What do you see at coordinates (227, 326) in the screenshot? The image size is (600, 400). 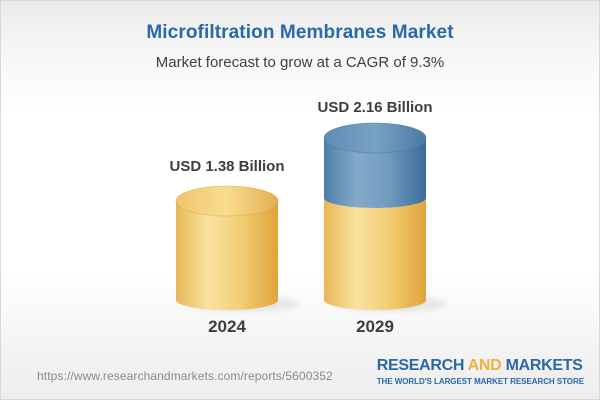 I see `year-label-2024: 2024` at bounding box center [227, 326].